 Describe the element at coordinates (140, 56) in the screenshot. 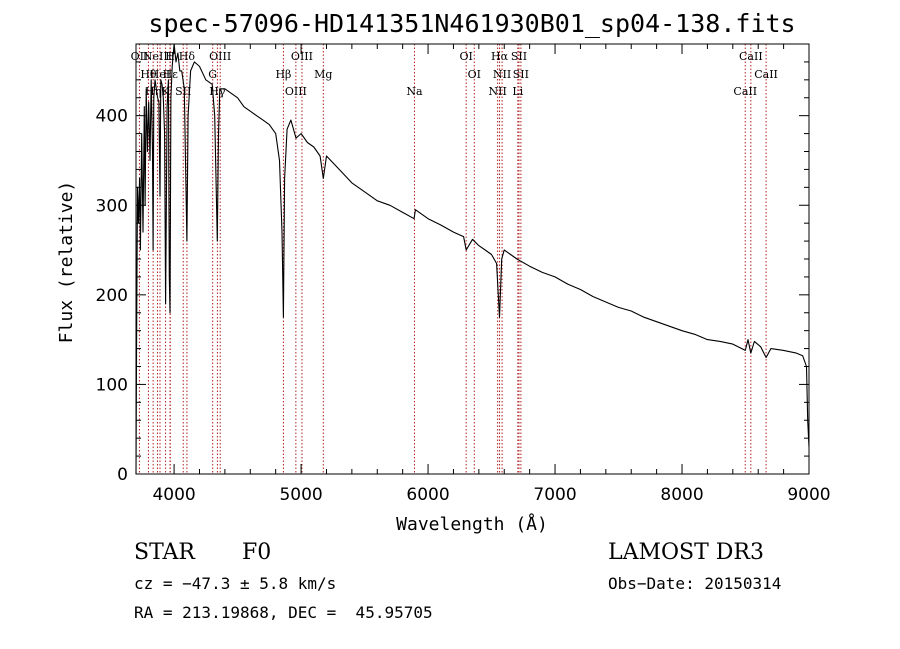

I see `line-label: OII` at that location.